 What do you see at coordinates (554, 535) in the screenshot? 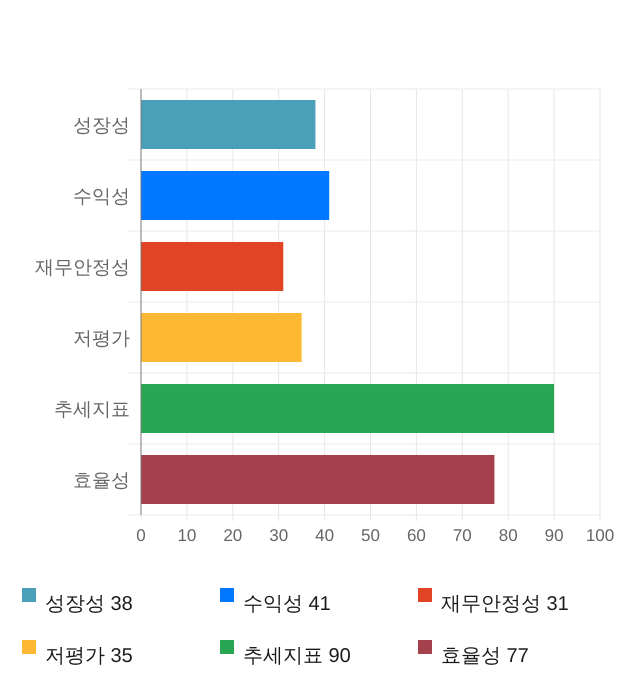
I see `x-tick-label: 90` at bounding box center [554, 535].